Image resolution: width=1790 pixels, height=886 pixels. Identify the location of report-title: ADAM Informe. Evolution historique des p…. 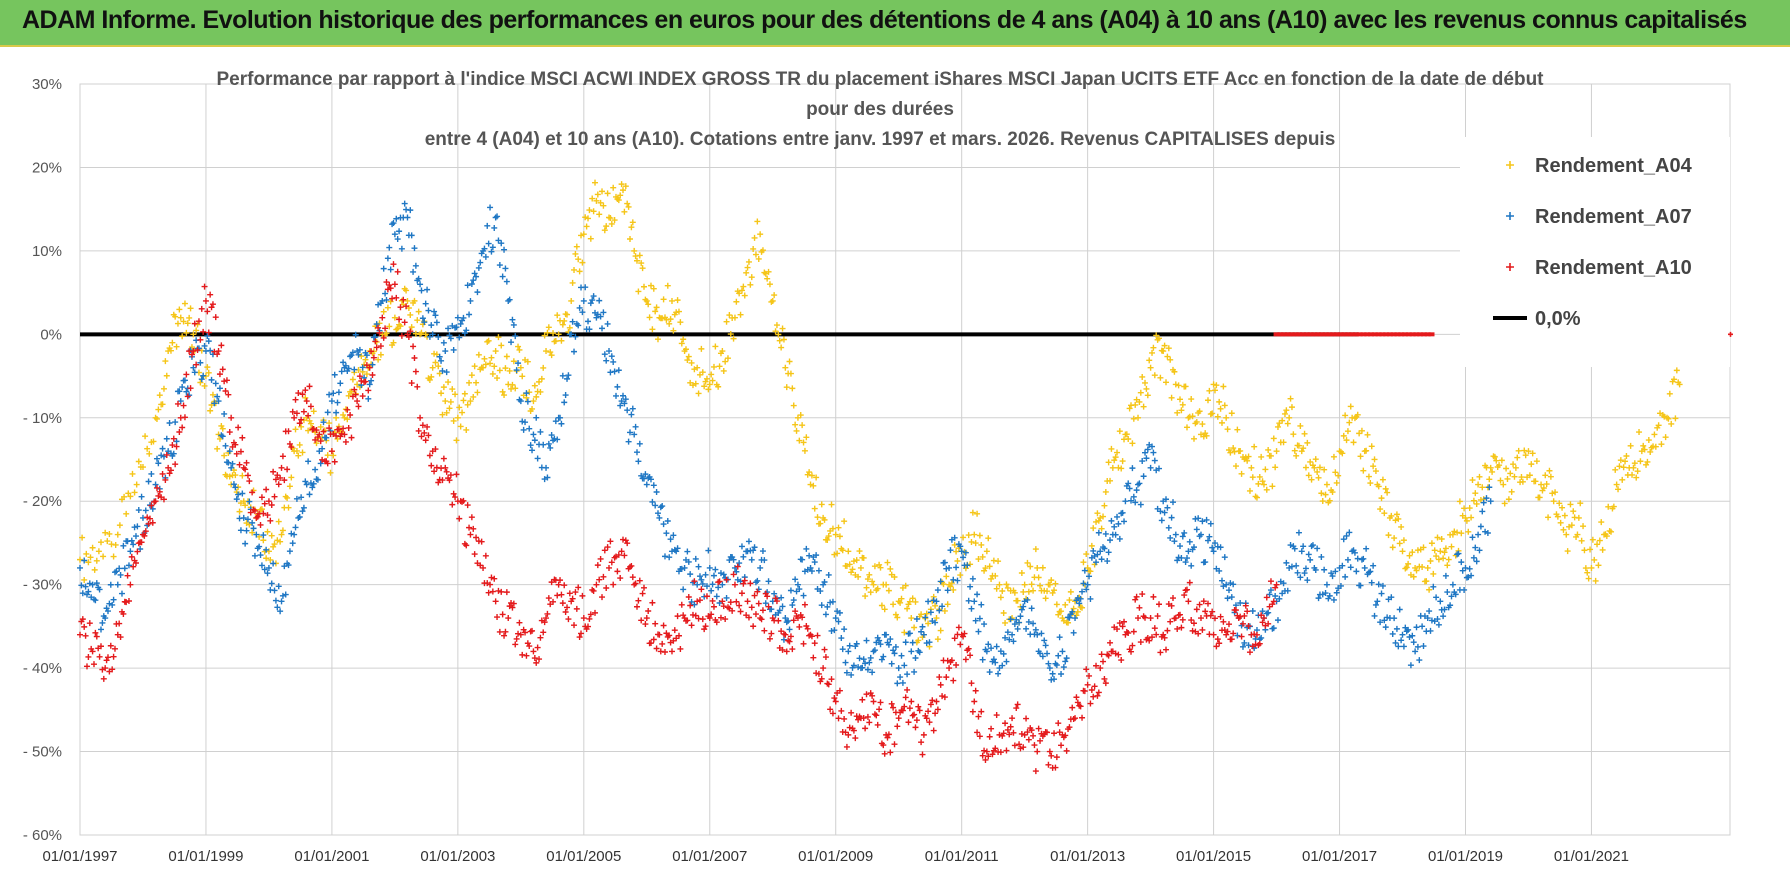
(884, 20).